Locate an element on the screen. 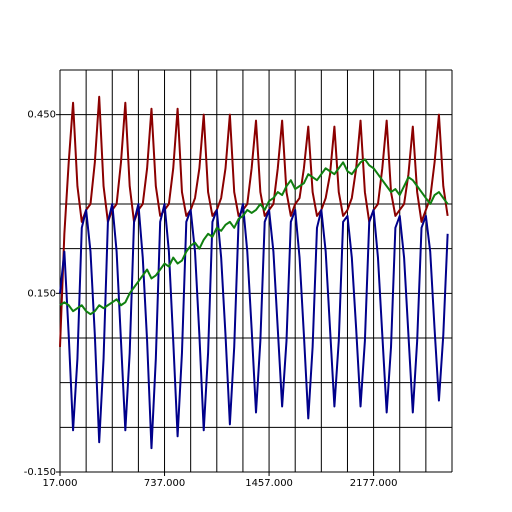 The height and width of the screenshot is (512, 512). x-tick-label: 17.000 is located at coordinates (60, 483).